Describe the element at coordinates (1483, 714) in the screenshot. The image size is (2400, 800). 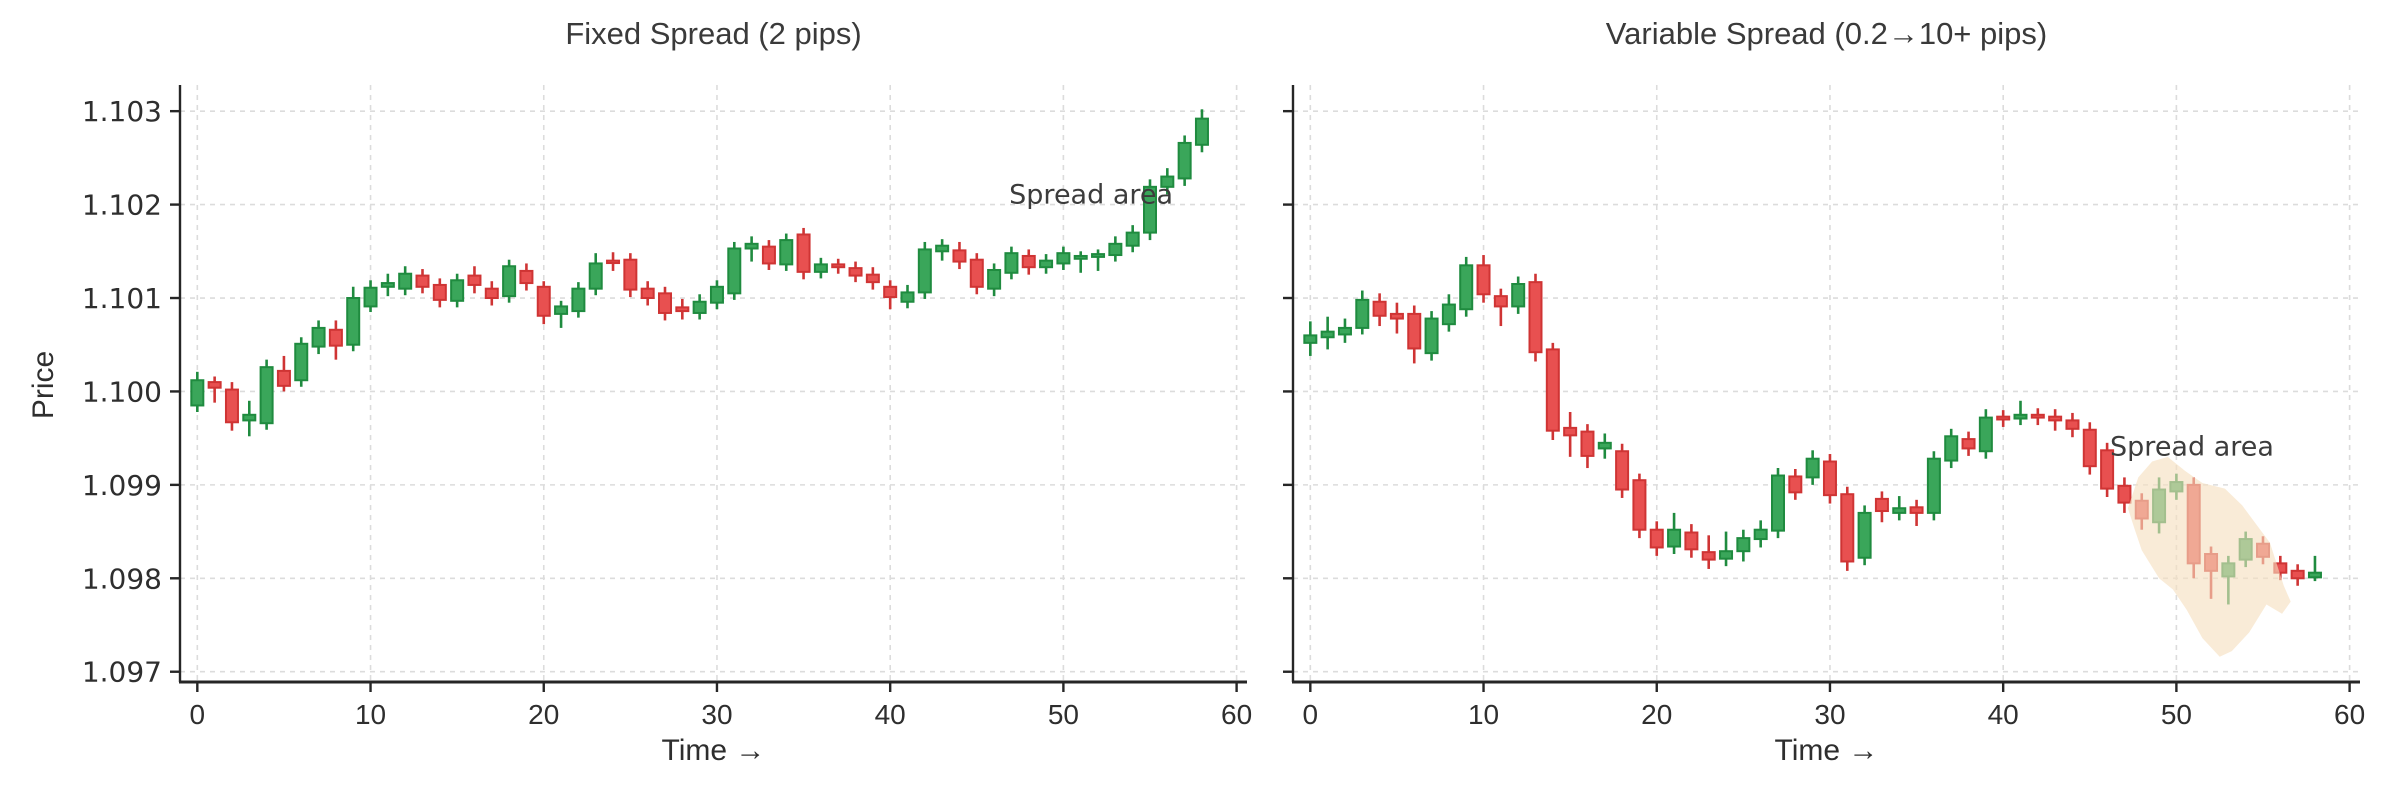
I see `x-tick-label: 10` at that location.